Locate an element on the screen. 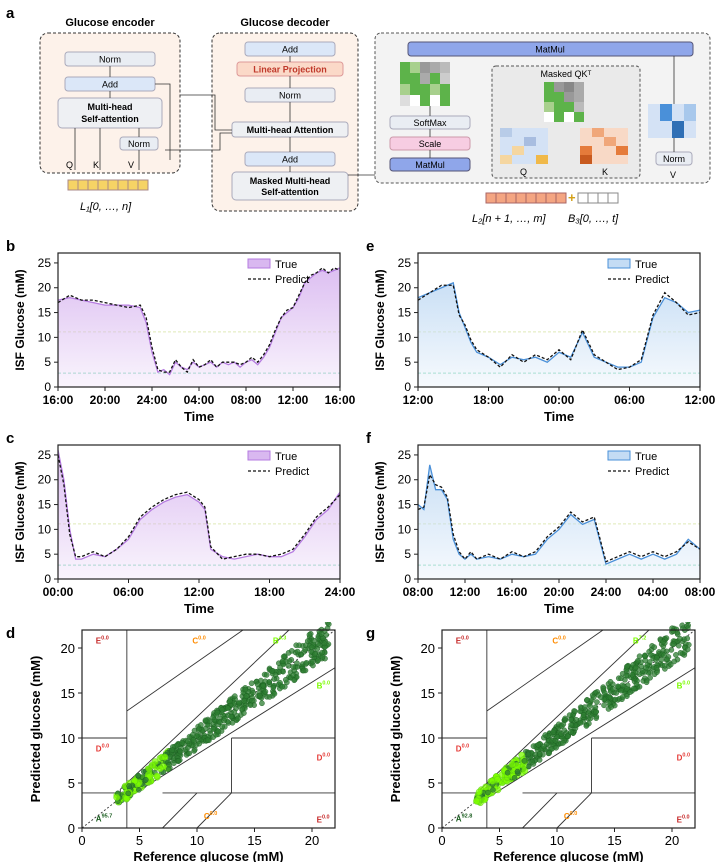  b3-label: B₃[0, …, t] is located at coordinates (593, 219).